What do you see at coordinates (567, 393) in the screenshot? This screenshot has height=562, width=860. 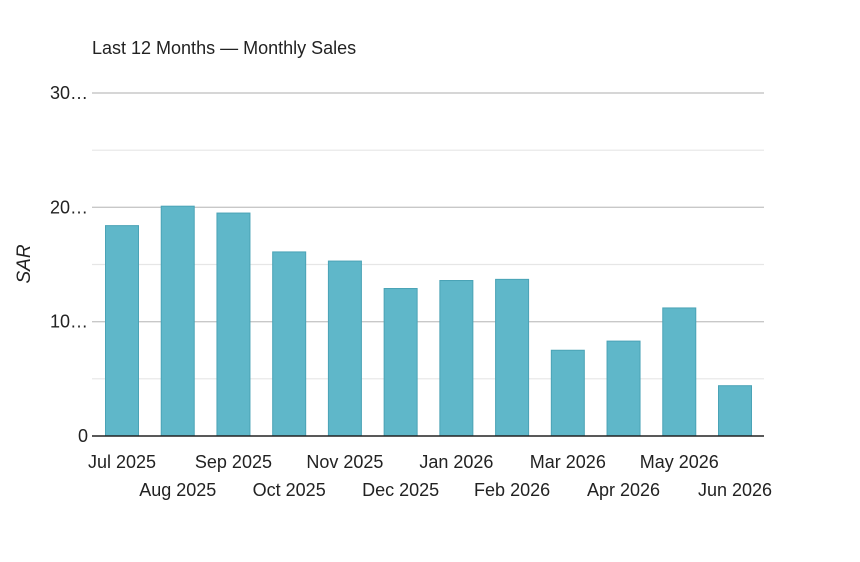 I see `bar-mar-2026` at bounding box center [567, 393].